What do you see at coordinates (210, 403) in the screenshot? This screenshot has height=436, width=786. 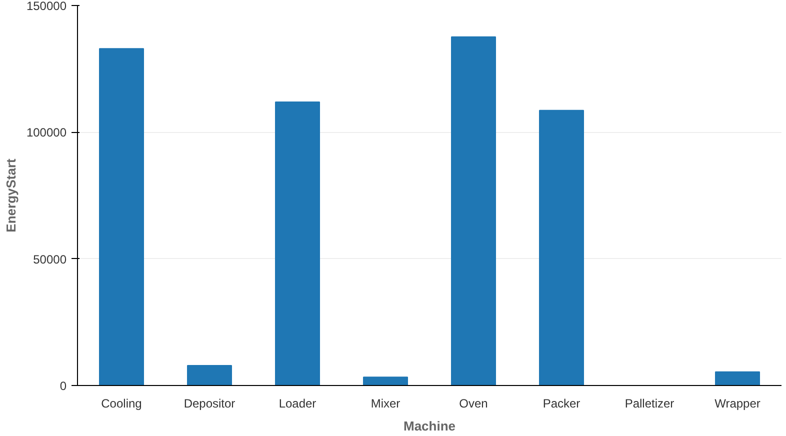 I see `x-tick-label: Depositor` at bounding box center [210, 403].